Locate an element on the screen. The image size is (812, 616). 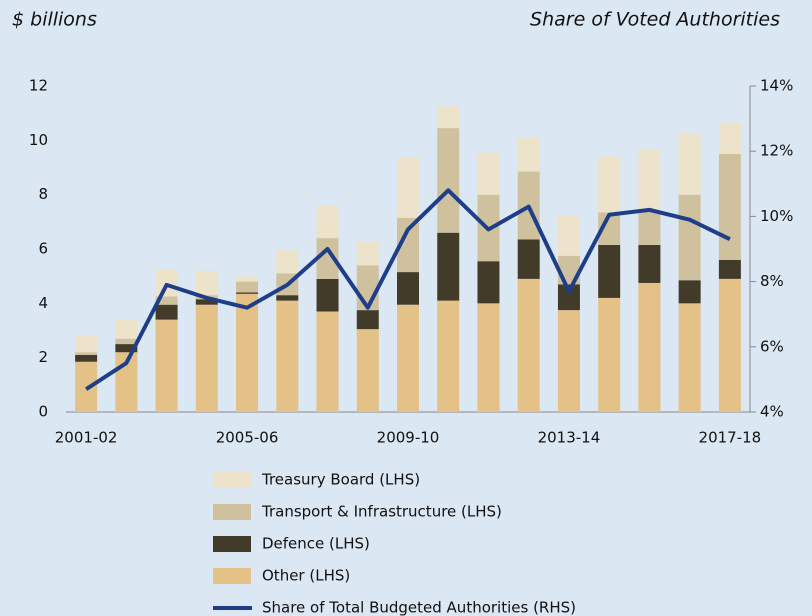
y-tick-label: 2 is located at coordinates (43, 357).